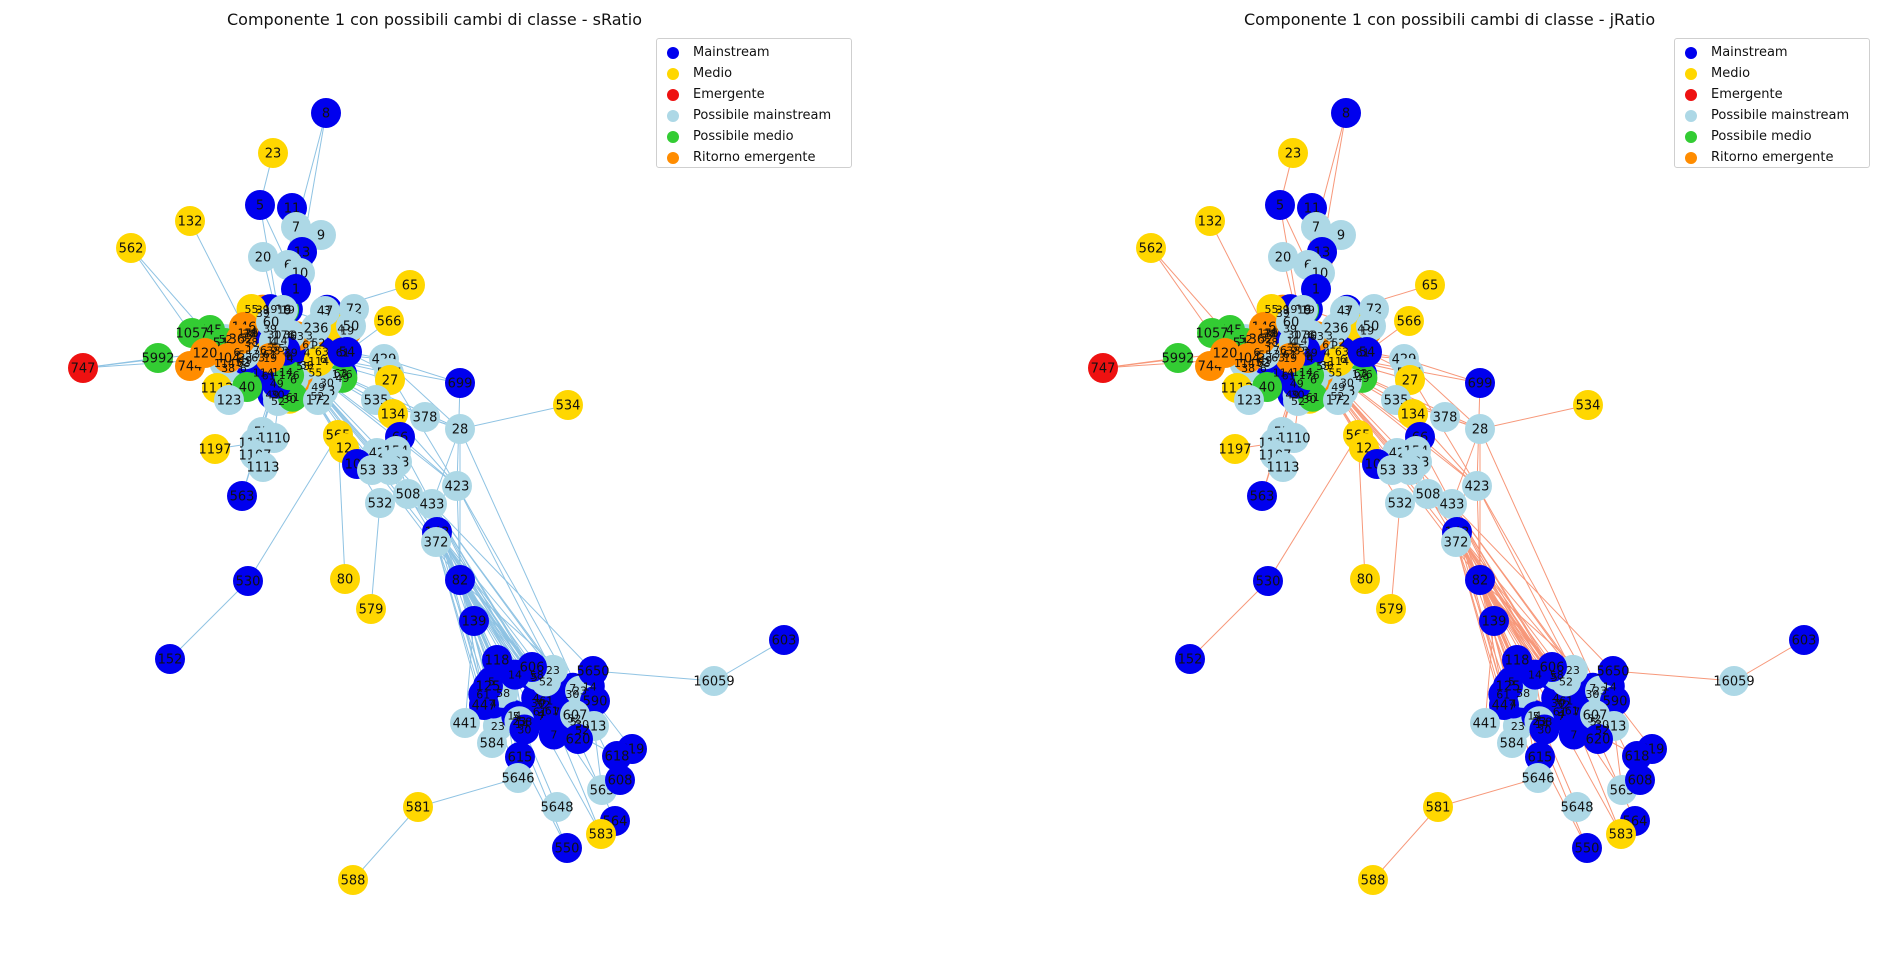 The image size is (1880, 970). I want to click on node-label: 132, so click(190, 222).